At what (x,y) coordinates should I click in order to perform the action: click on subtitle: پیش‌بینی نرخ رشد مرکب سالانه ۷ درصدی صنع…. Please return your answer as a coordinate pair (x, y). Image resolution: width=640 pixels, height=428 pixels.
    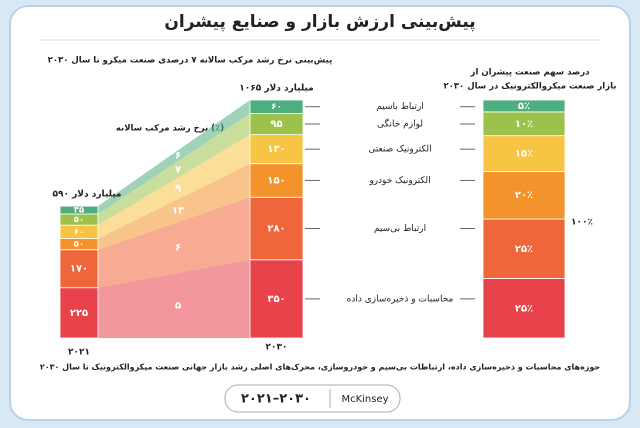
    Looking at the image, I should click on (190, 61).